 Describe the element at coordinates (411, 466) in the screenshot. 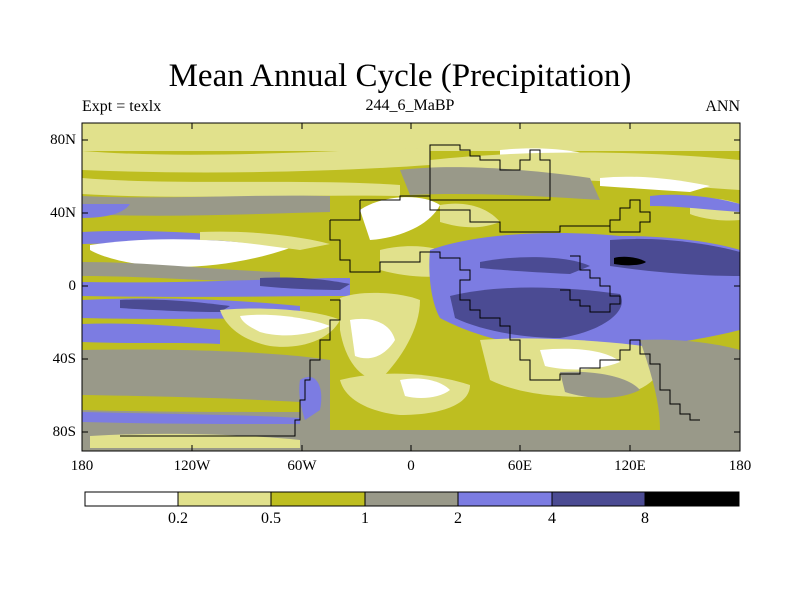

I see `lon-tick-label: 0` at that location.